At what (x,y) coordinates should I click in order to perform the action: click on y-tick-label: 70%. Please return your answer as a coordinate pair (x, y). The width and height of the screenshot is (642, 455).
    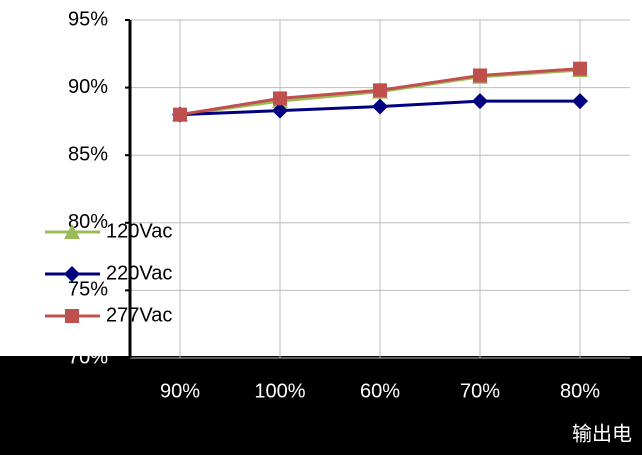
    Looking at the image, I should click on (88, 357).